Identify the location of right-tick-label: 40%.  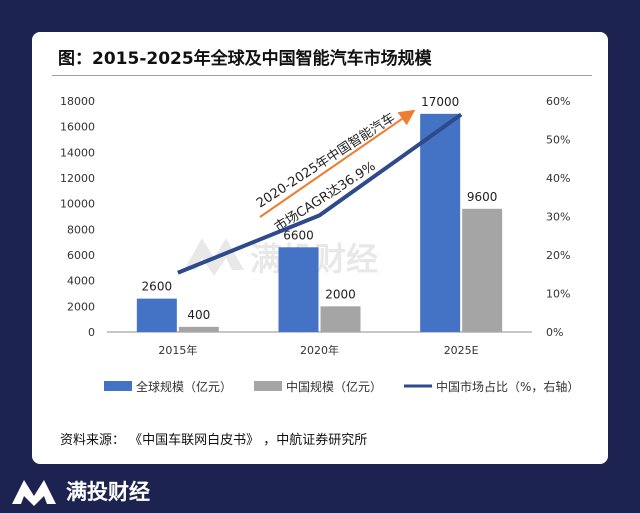
(558, 178).